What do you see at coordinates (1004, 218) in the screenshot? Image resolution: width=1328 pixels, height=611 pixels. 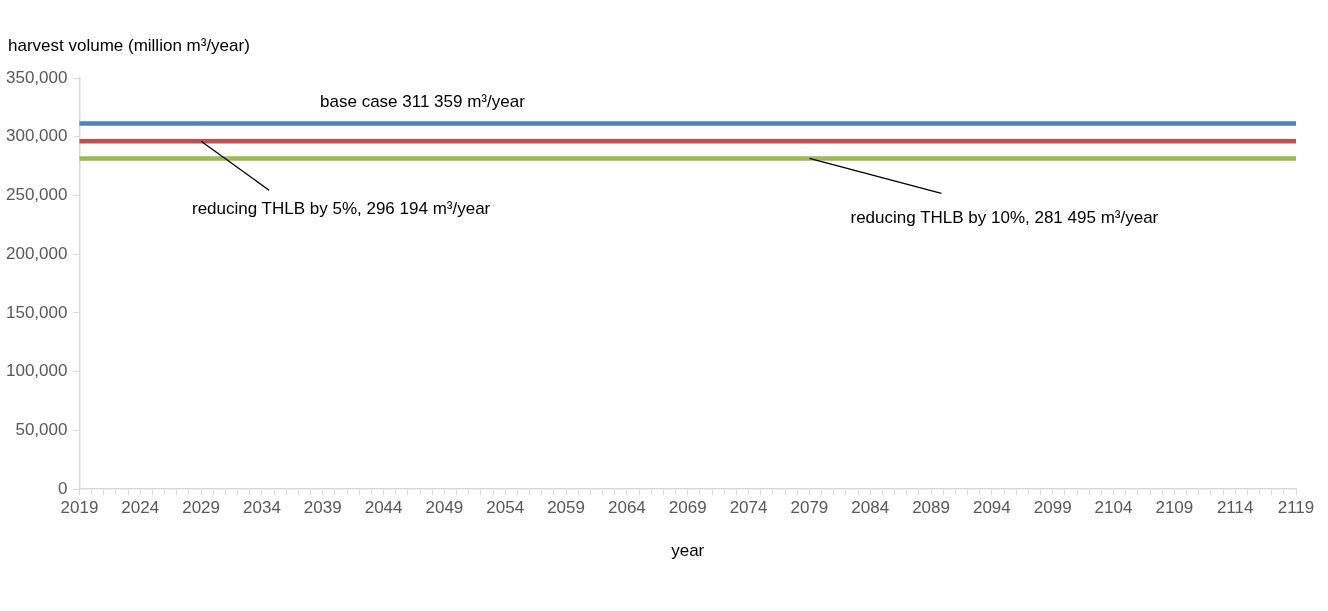 I see `annotation: reducing THLB by 10%, 281 495 m³/year` at bounding box center [1004, 218].